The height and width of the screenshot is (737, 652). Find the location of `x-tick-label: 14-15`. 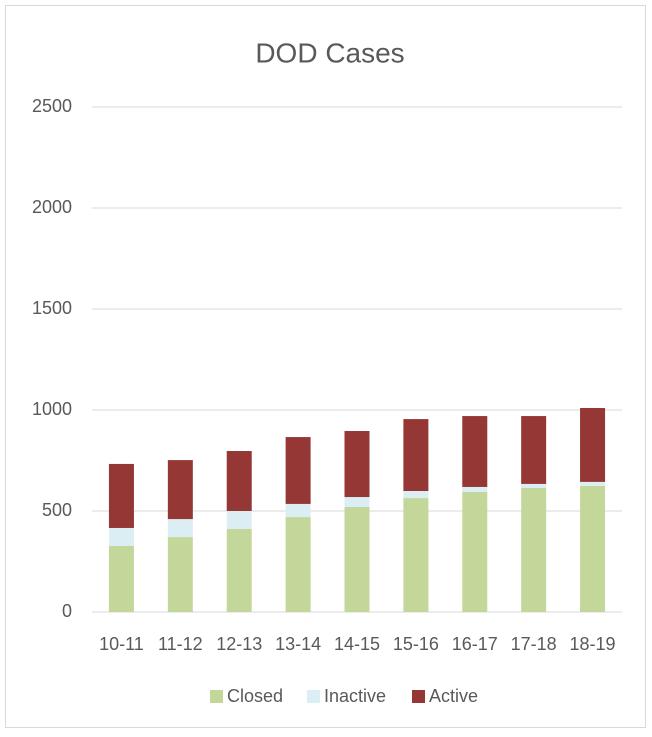

x-tick-label: 14-15 is located at coordinates (357, 644).